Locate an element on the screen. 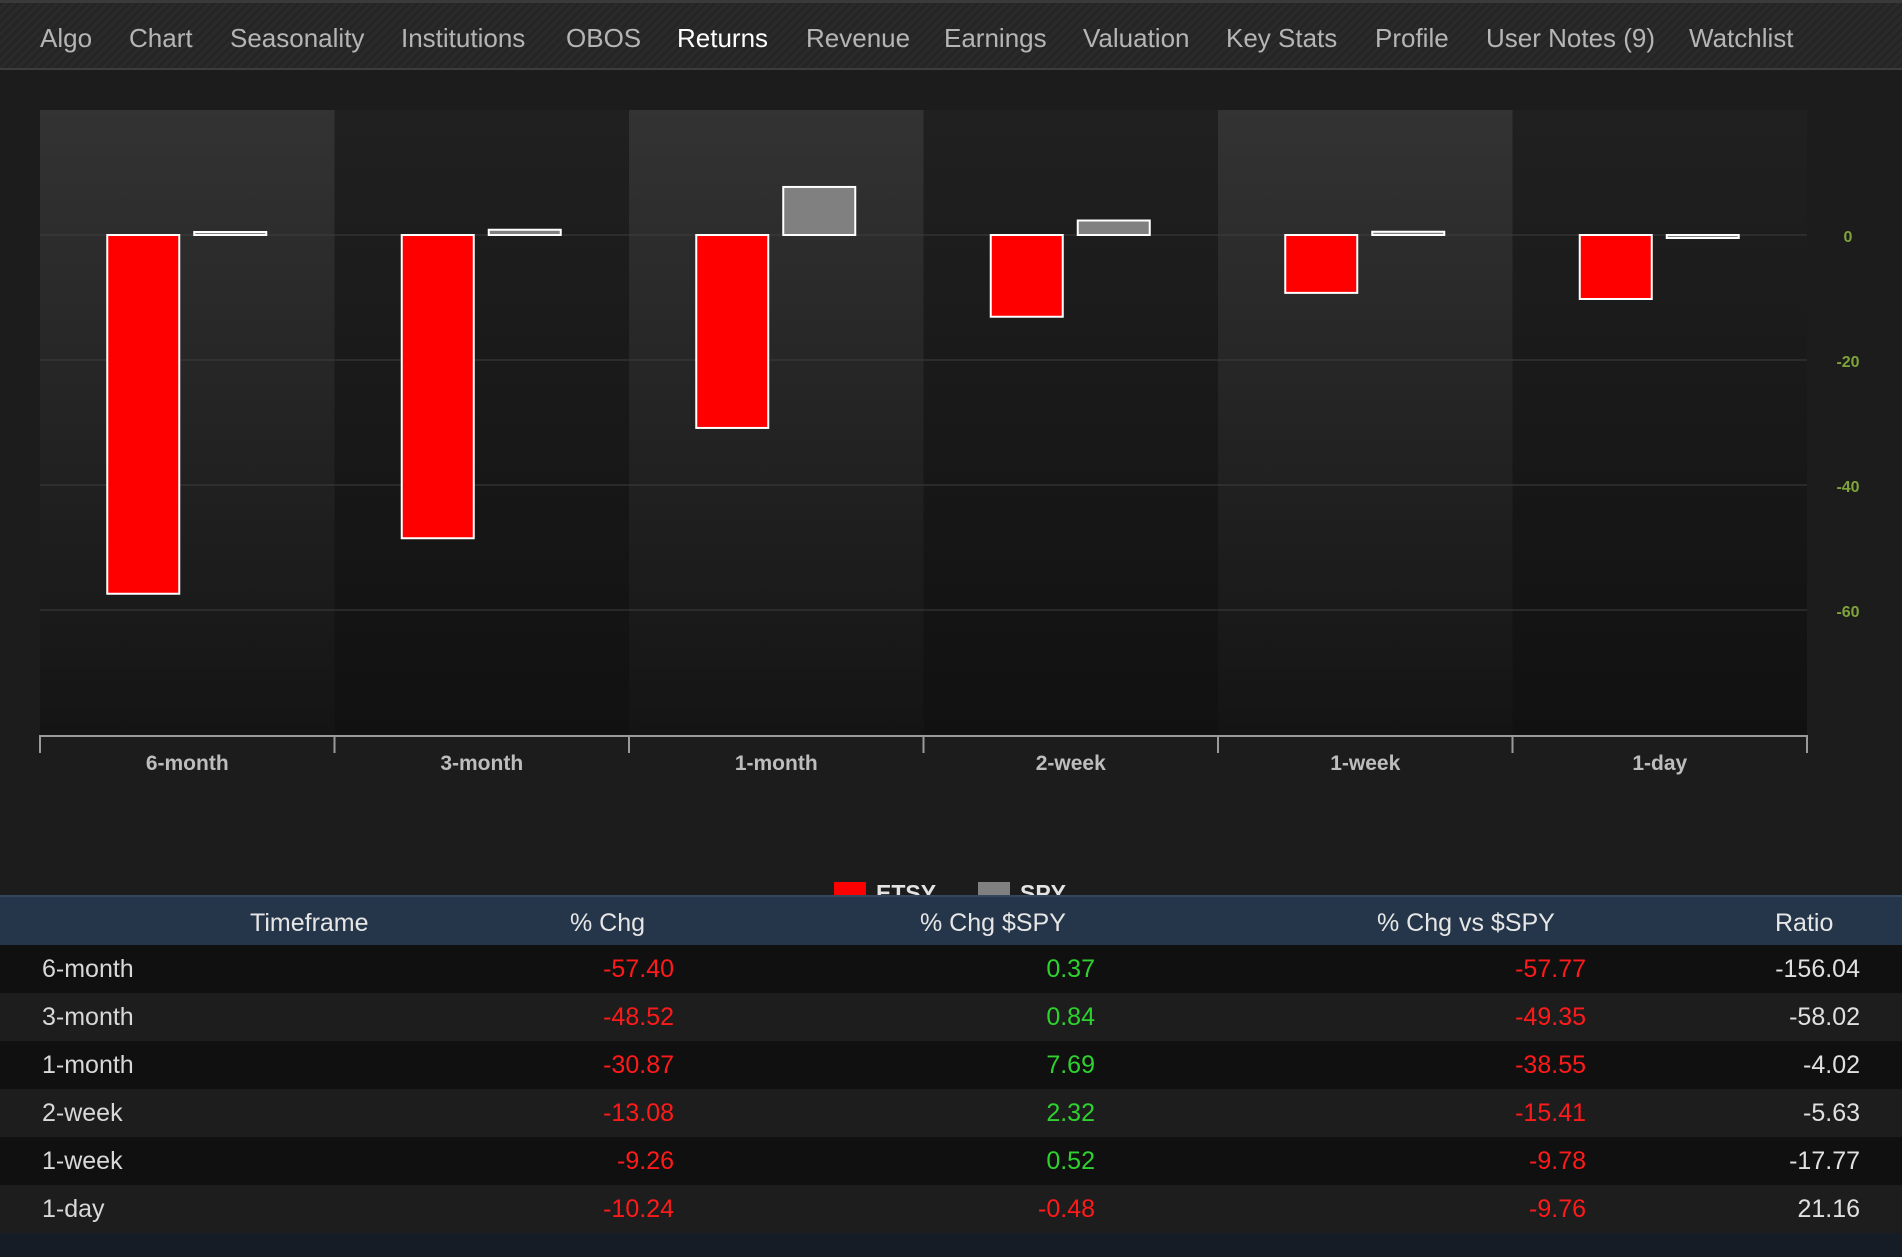 This screenshot has width=1902, height=1257. cell-ratio: -156.04 is located at coordinates (1817, 969).